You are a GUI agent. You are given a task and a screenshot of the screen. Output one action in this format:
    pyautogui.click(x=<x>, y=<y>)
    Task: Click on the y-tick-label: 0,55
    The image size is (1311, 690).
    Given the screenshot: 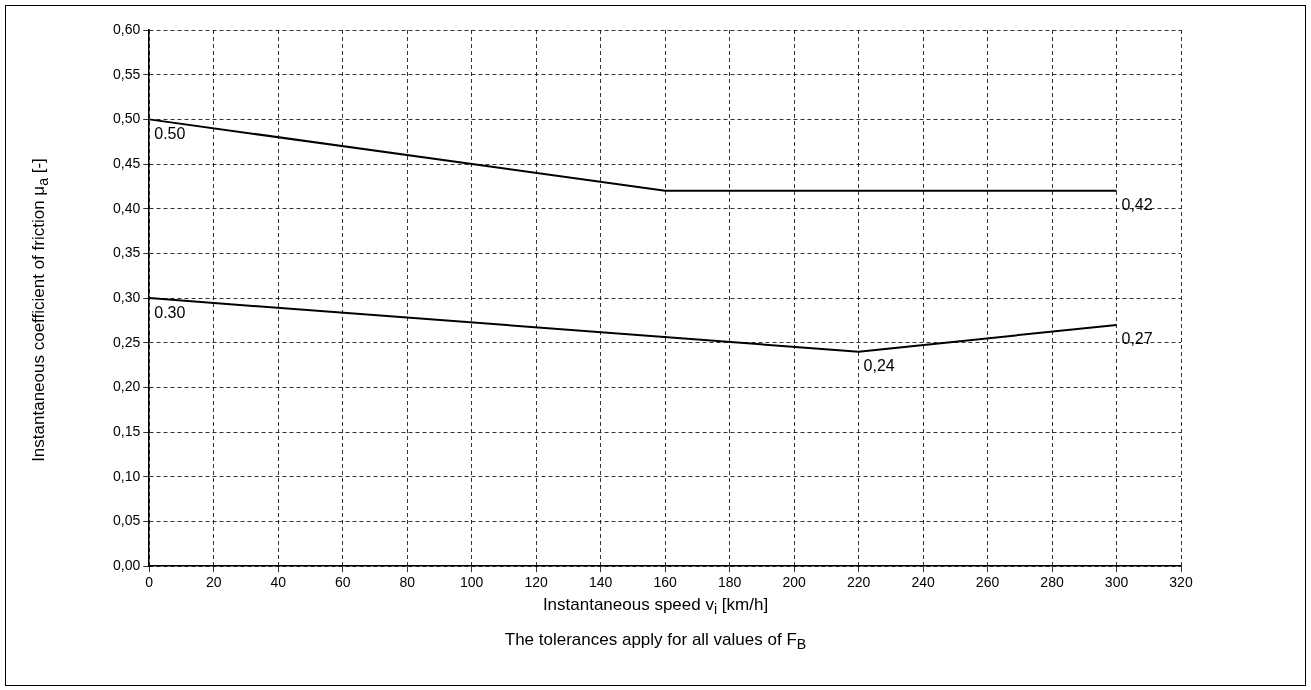 What is the action you would take?
    pyautogui.click(x=127, y=73)
    